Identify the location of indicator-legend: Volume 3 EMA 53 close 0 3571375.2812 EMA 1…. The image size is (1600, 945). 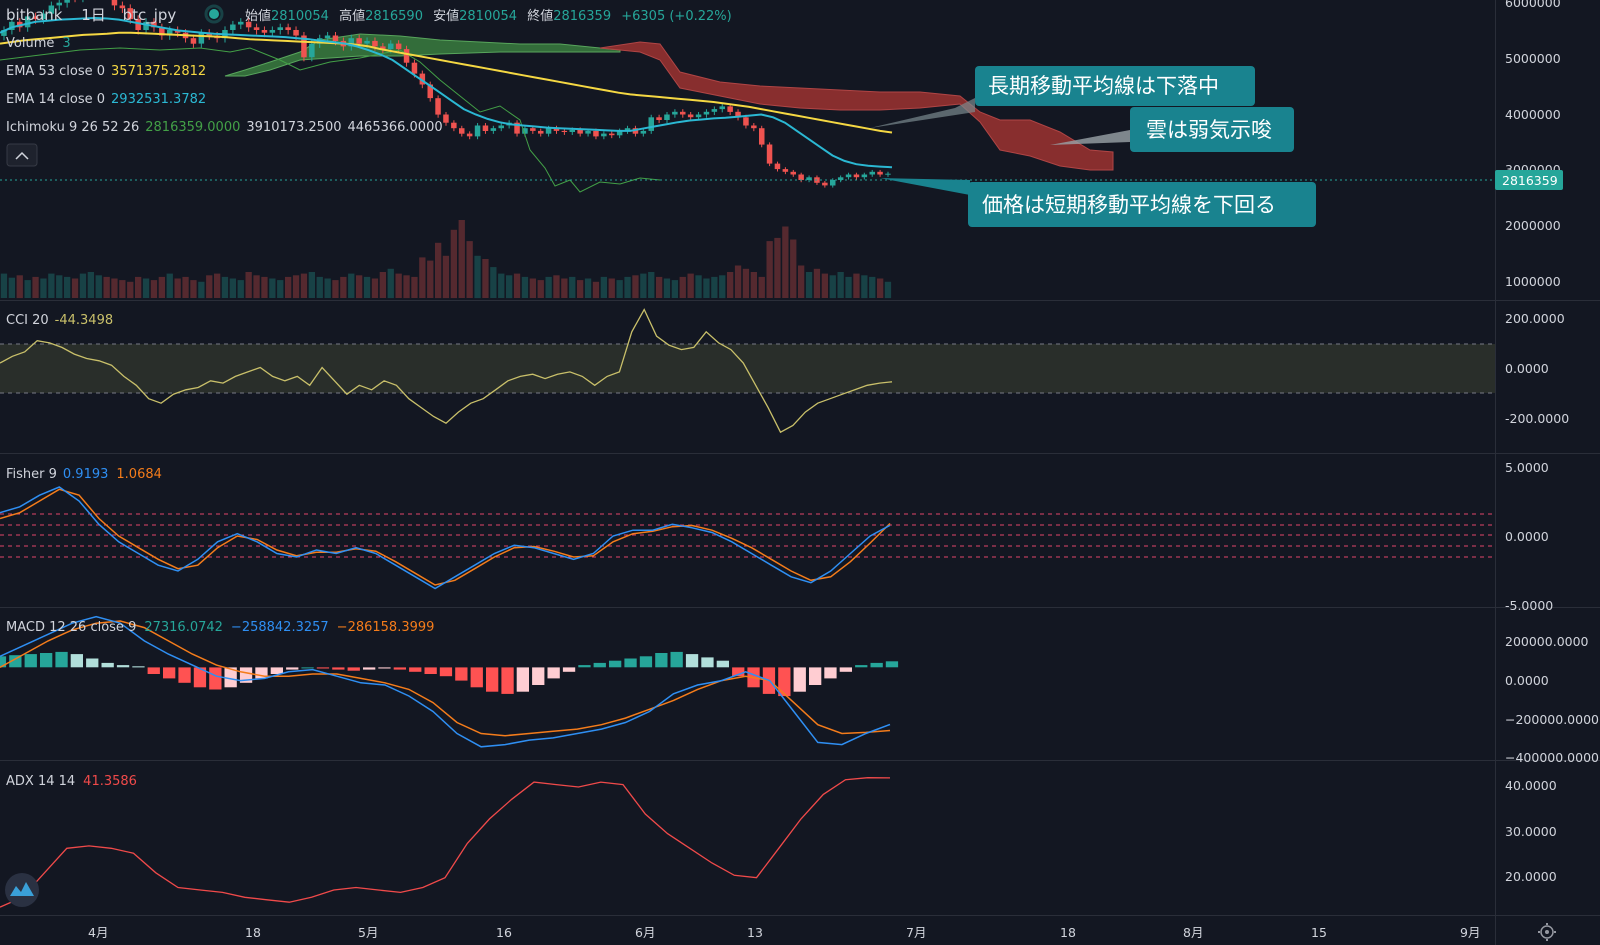
(224, 85).